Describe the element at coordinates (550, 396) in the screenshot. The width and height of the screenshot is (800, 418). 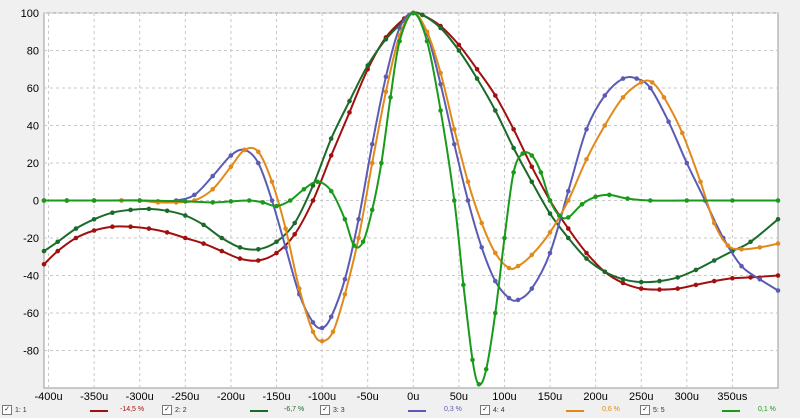
I see `x-tick-label: 150u` at that location.